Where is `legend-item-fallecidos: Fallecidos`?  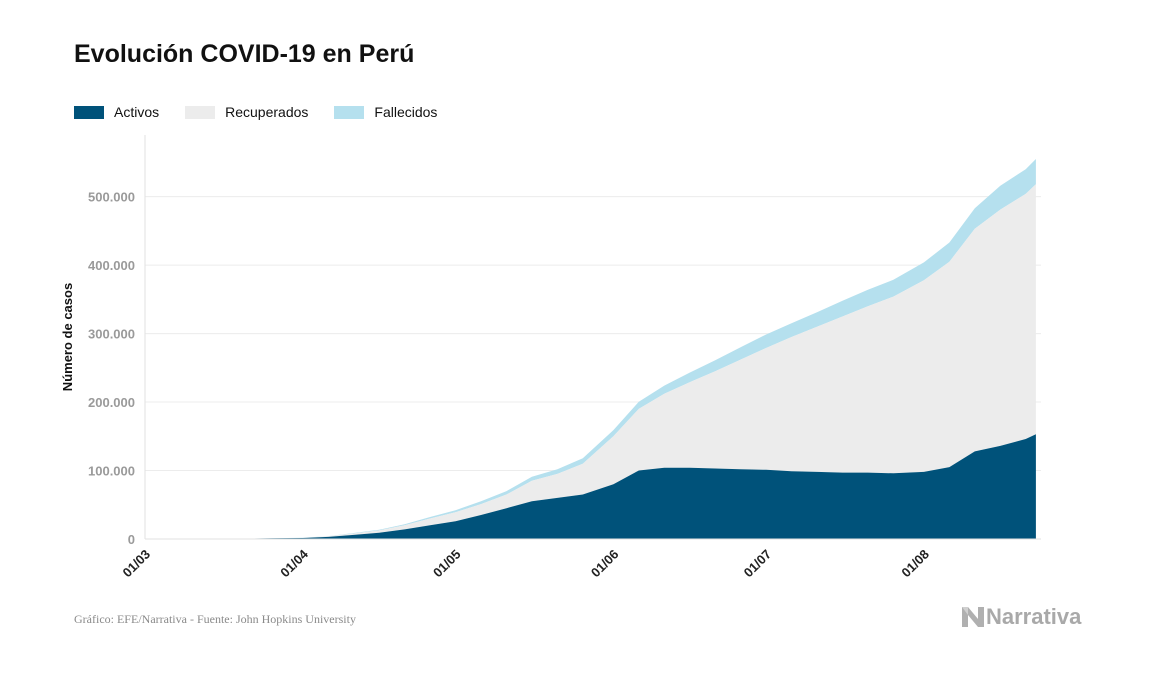
legend-item-fallecidos: Fallecidos is located at coordinates (385, 112).